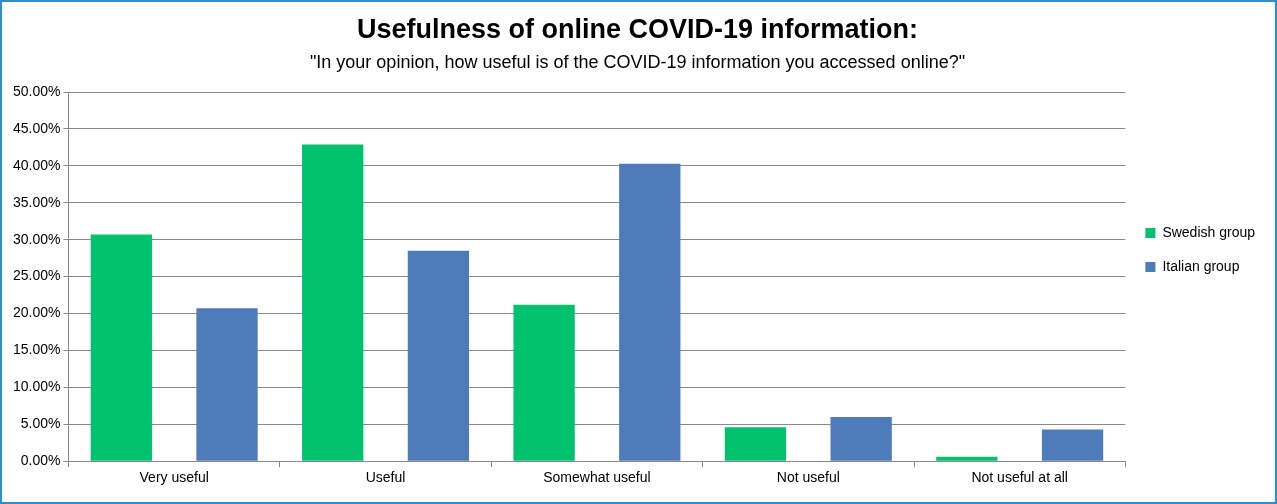 The width and height of the screenshot is (1277, 504). Describe the element at coordinates (37, 90) in the screenshot. I see `y-tick-label: 50.00%` at that location.